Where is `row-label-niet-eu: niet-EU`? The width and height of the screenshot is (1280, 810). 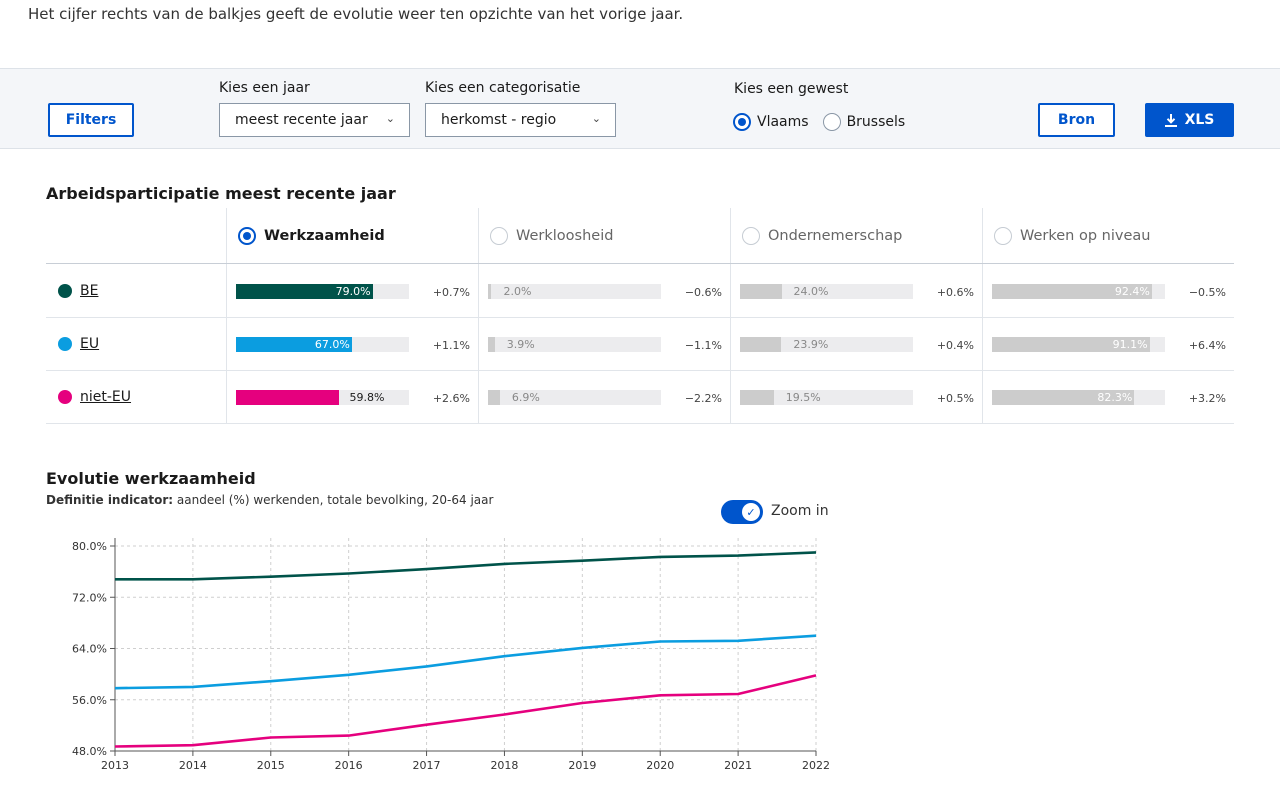
row-label-niet-eu: niet-EU is located at coordinates (94, 397).